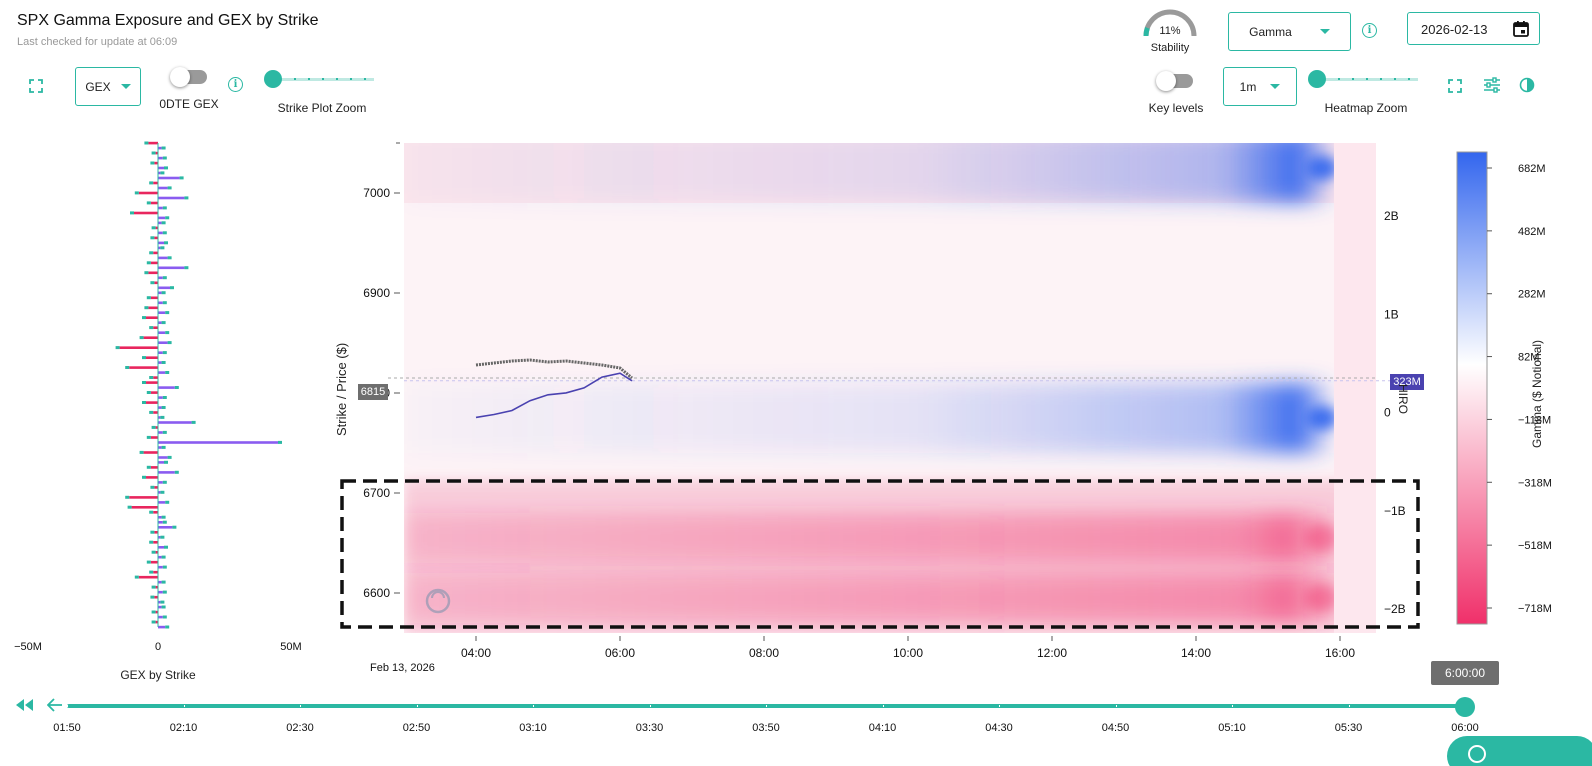  Describe the element at coordinates (1534, 420) in the screenshot. I see `colorbar-tick-label: −118M` at that location.